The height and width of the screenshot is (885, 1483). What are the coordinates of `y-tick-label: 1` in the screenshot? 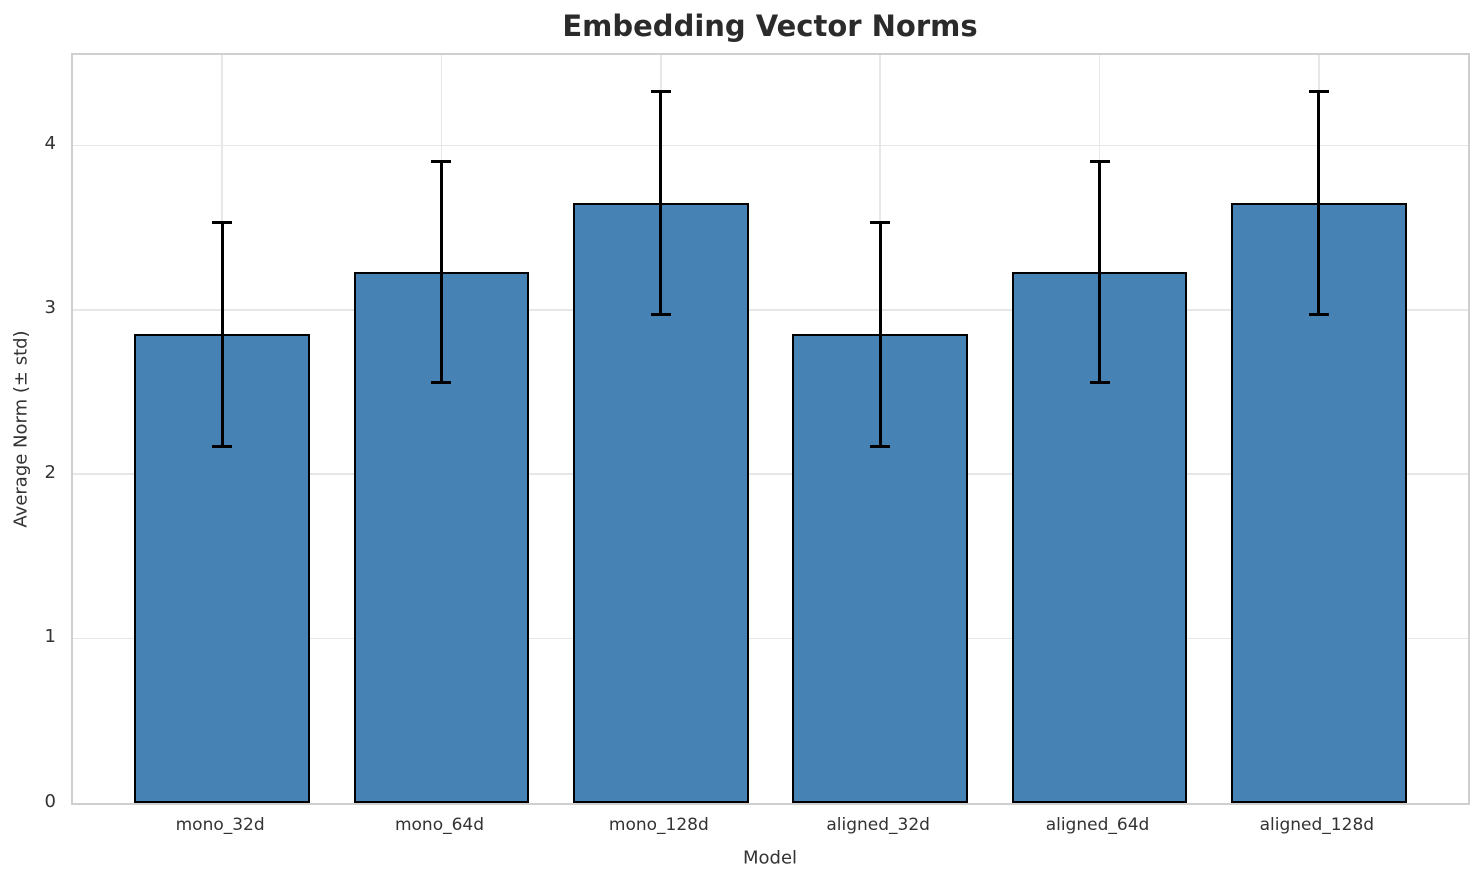 It's located at (50, 637).